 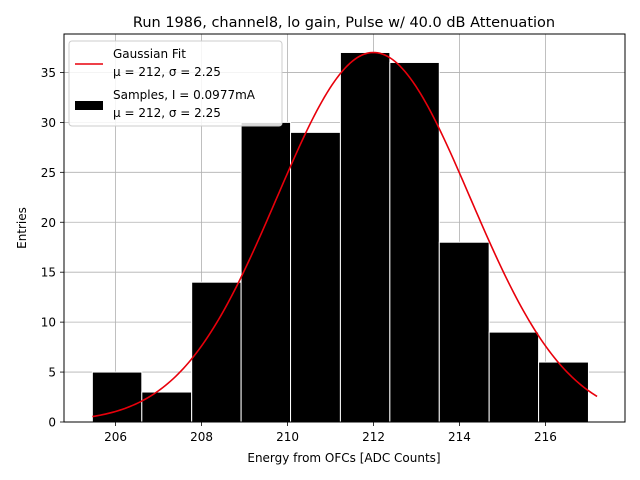 What do you see at coordinates (52, 423) in the screenshot?
I see `y-tick-label: 0` at bounding box center [52, 423].